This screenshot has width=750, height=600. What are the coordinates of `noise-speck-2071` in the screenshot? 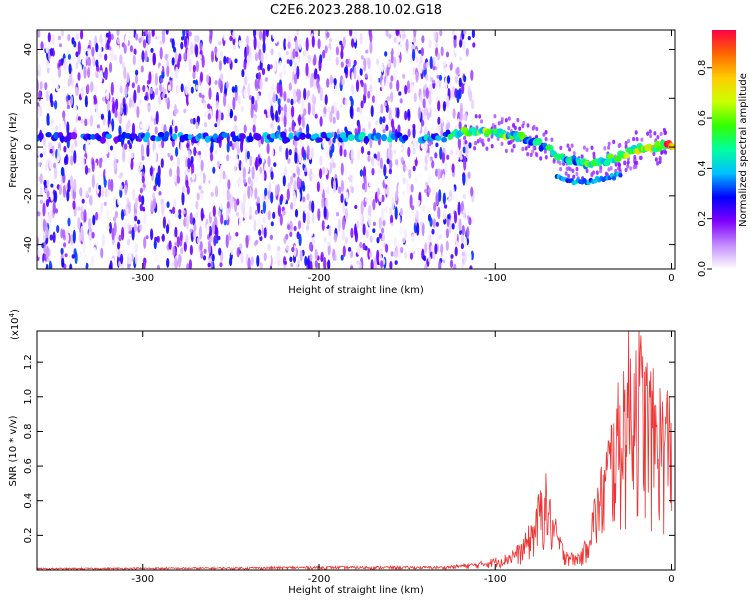 It's located at (287, 53).